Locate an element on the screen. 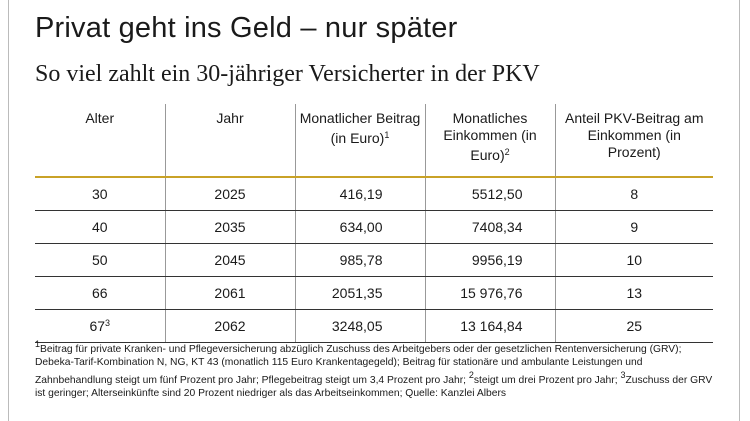 The image size is (750, 421). table-cell: 985,78 is located at coordinates (359, 260).